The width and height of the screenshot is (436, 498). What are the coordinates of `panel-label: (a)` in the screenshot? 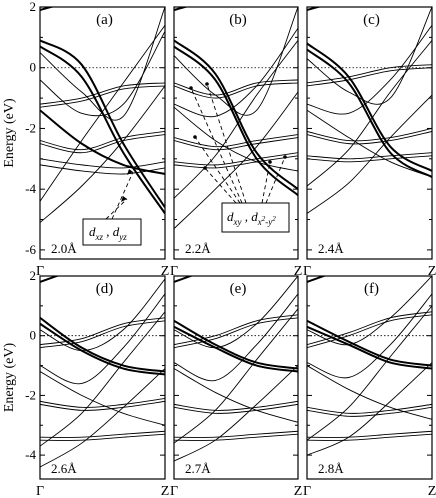 It's located at (104, 20).